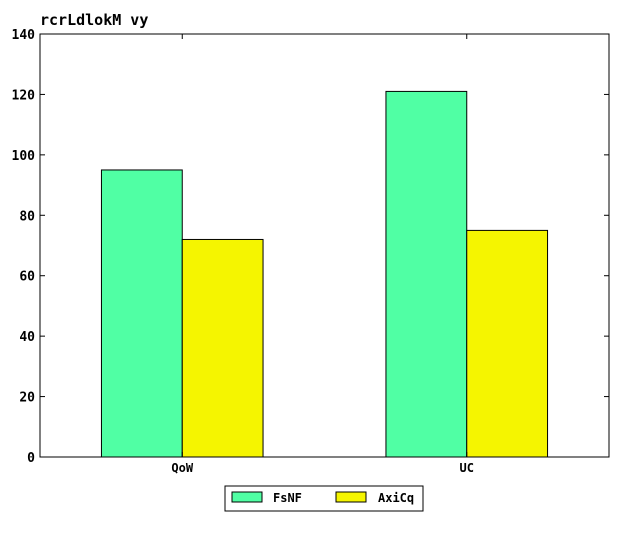 This screenshot has height=552, width=621. I want to click on y-tick-label: 140, so click(24, 35).